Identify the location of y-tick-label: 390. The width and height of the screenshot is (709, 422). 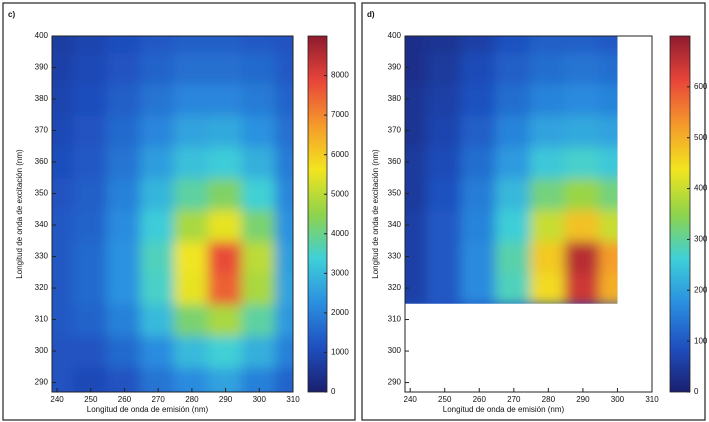
(395, 67).